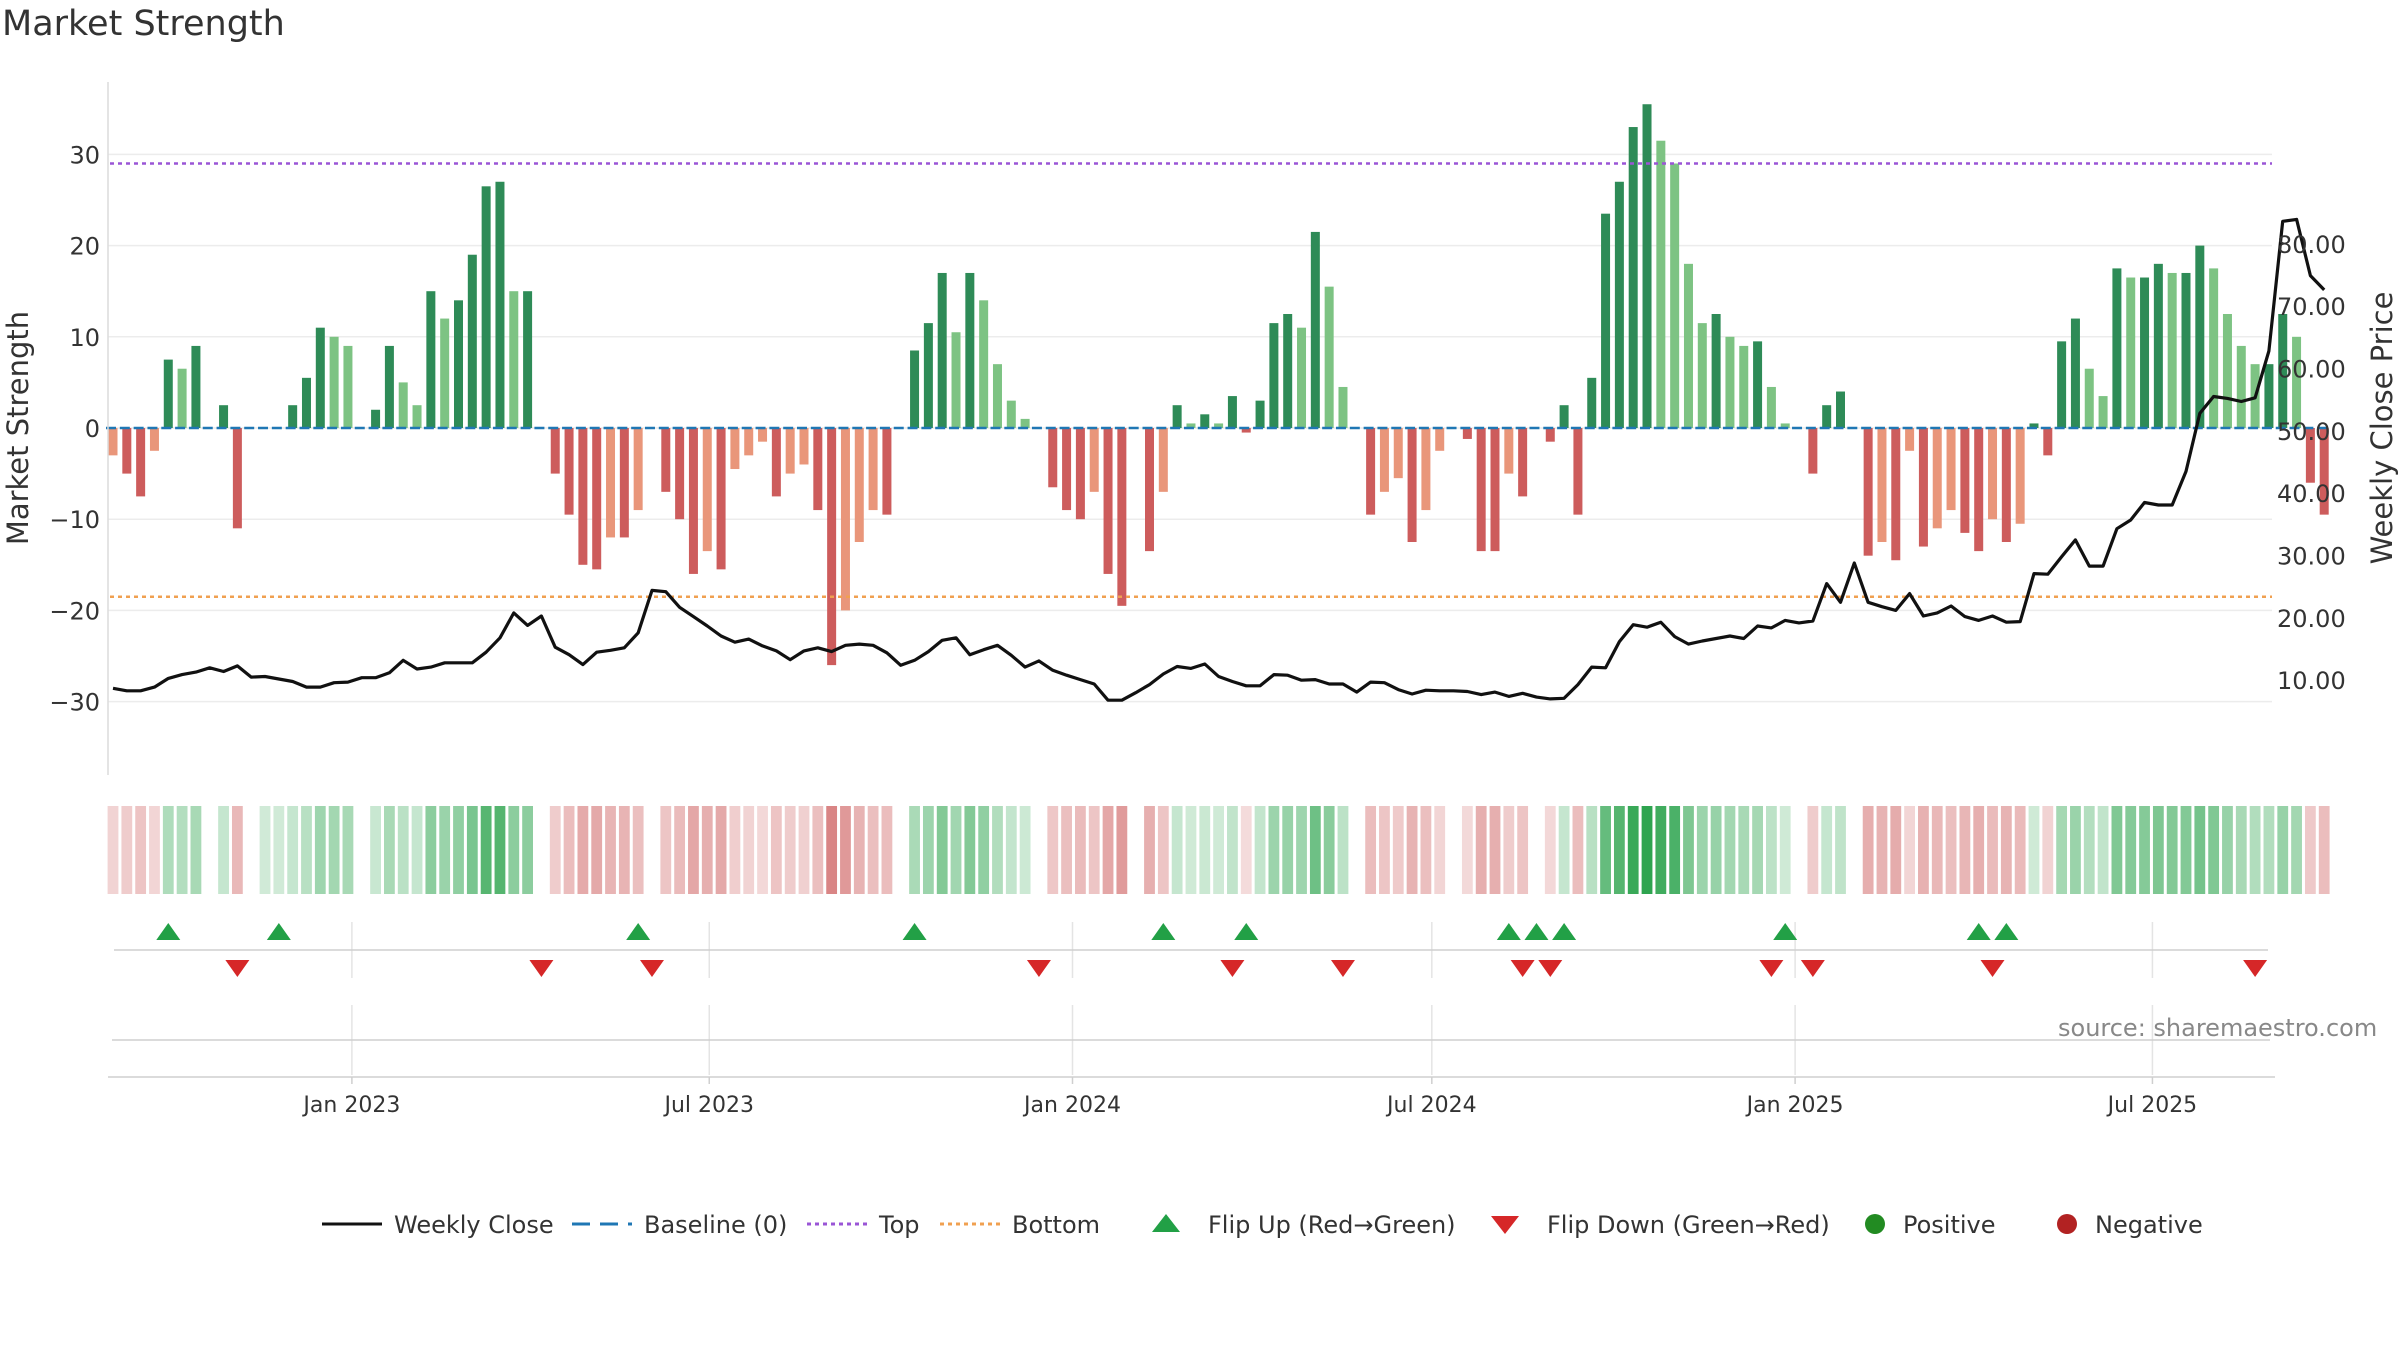 The width and height of the screenshot is (2400, 1350). I want to click on legend-label: Baseline (0), so click(715, 1225).